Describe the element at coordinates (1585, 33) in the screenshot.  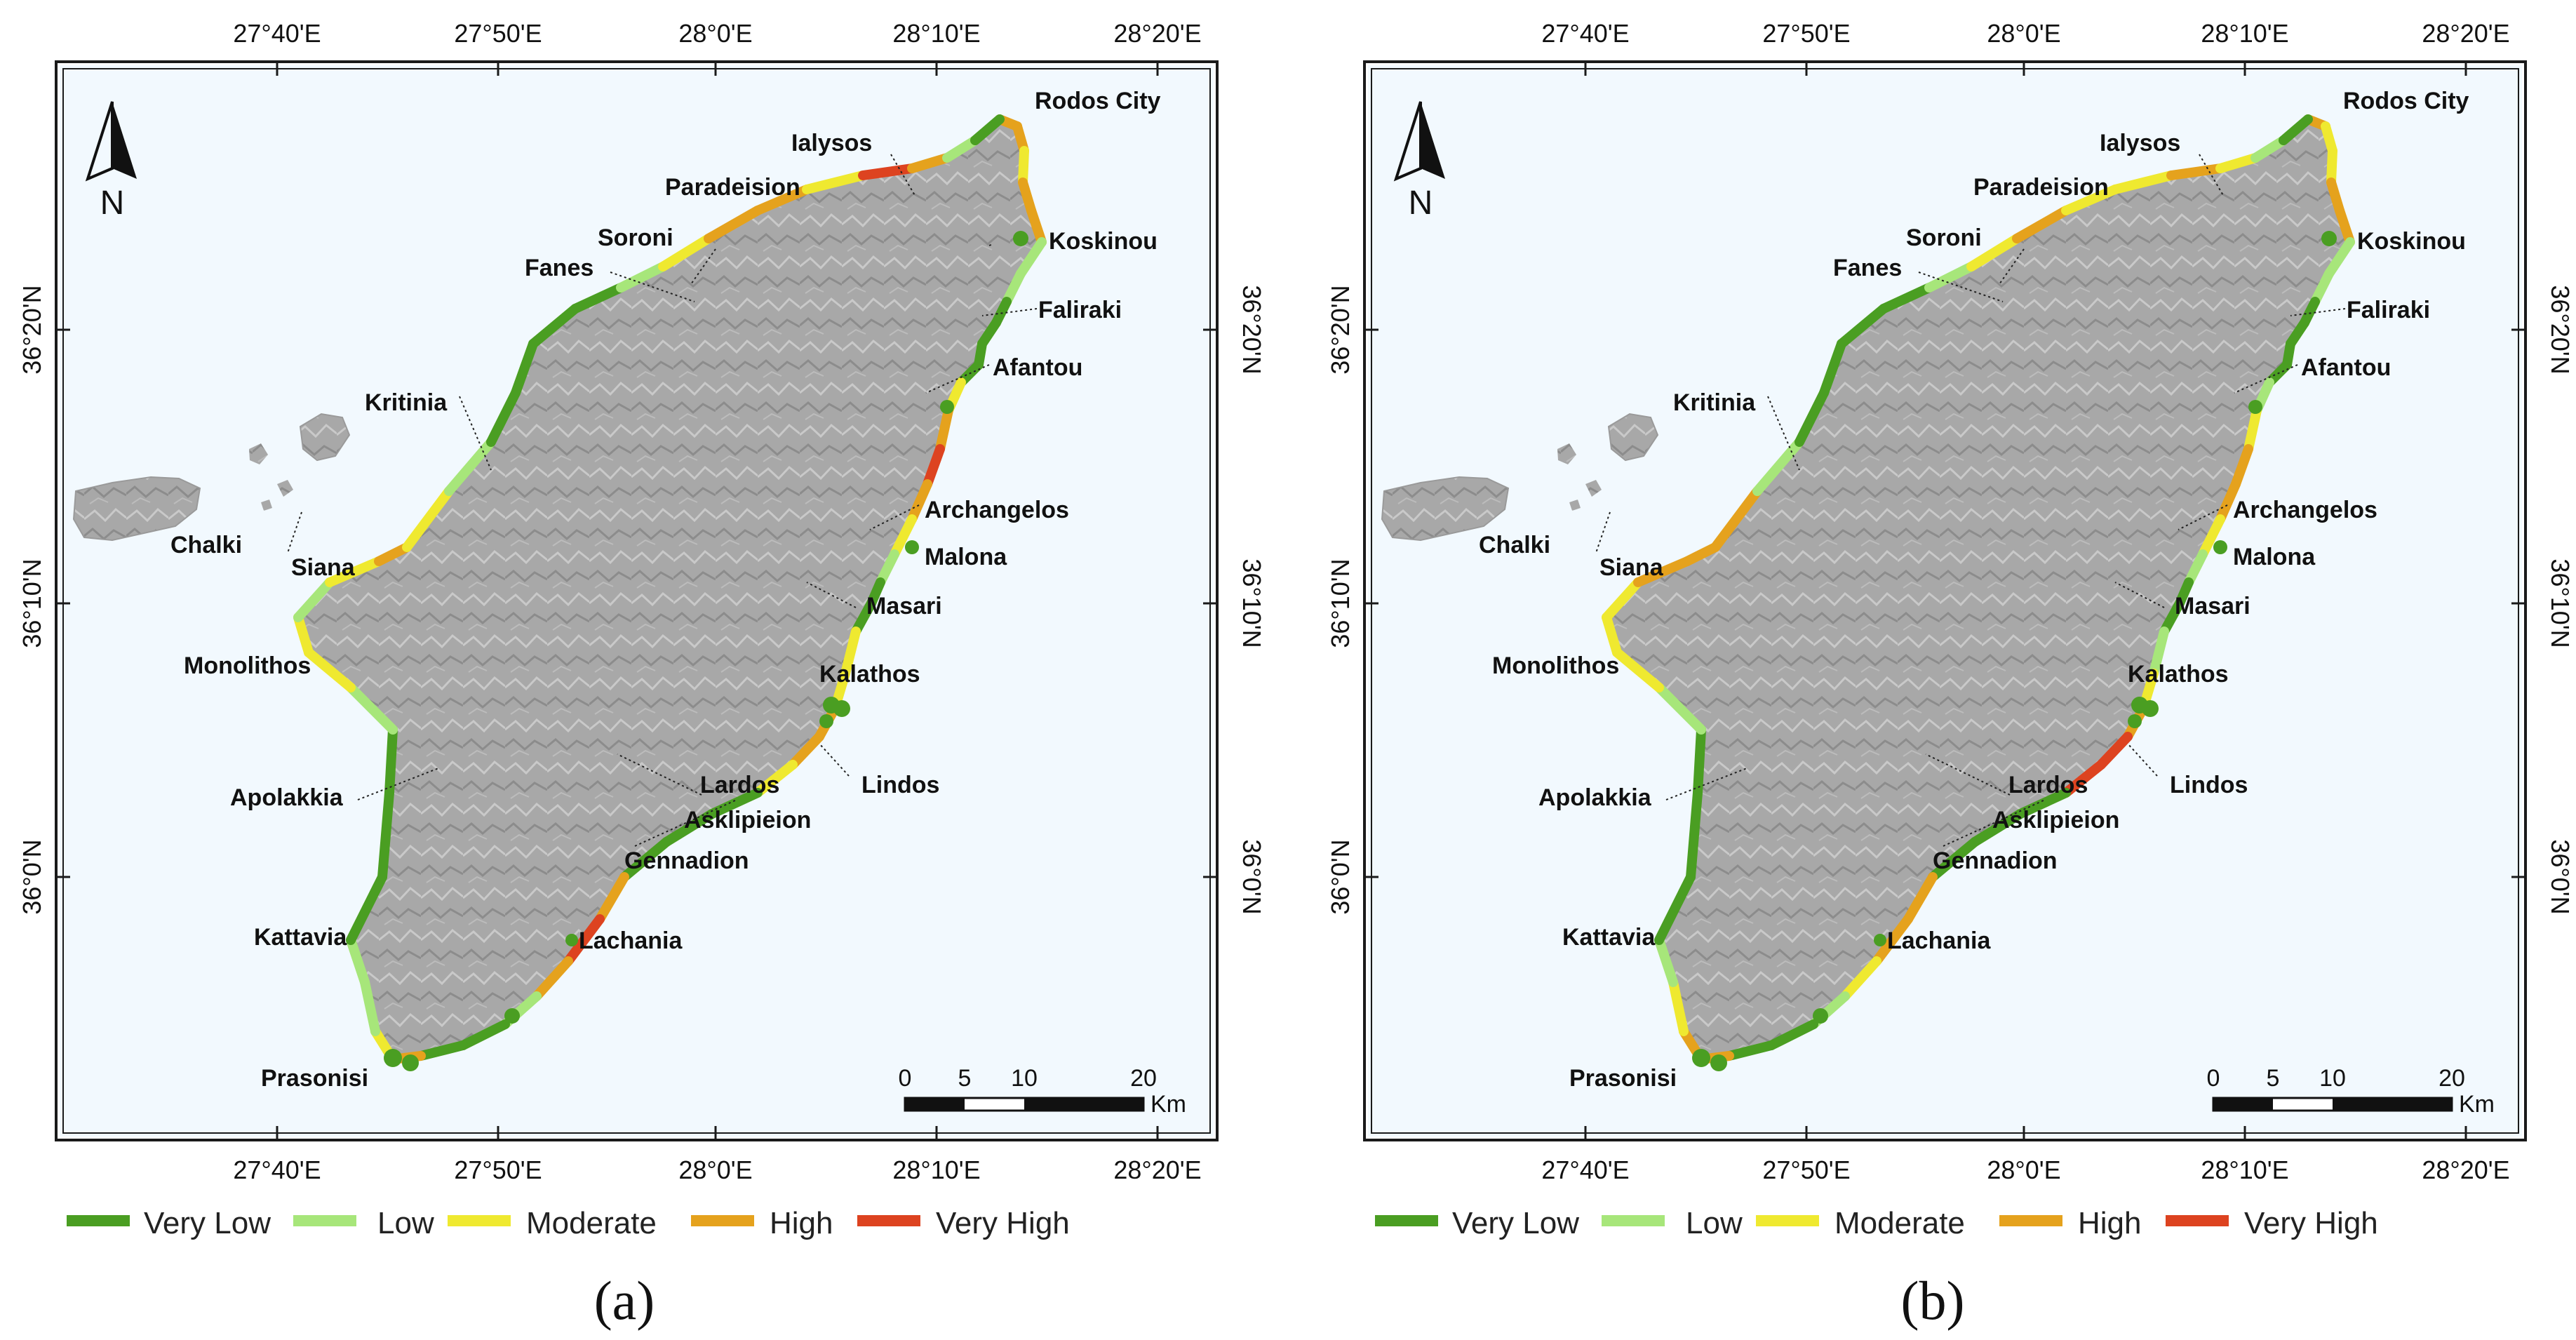
I see `lon-tick-top: 27°40'E` at that location.